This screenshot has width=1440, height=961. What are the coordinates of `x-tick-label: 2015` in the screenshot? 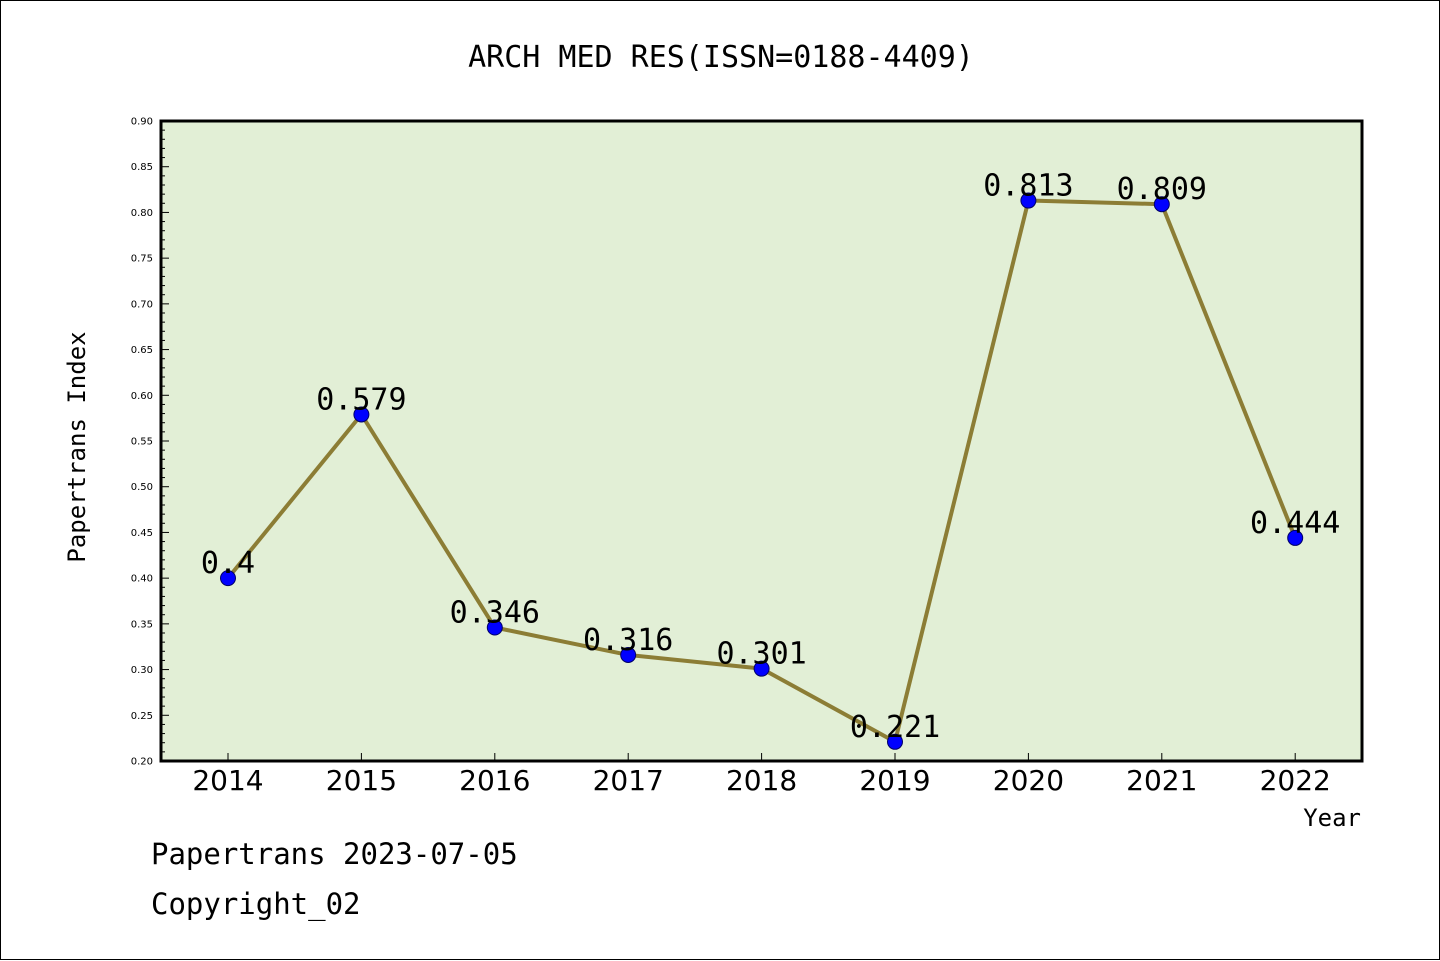 It's located at (361, 780).